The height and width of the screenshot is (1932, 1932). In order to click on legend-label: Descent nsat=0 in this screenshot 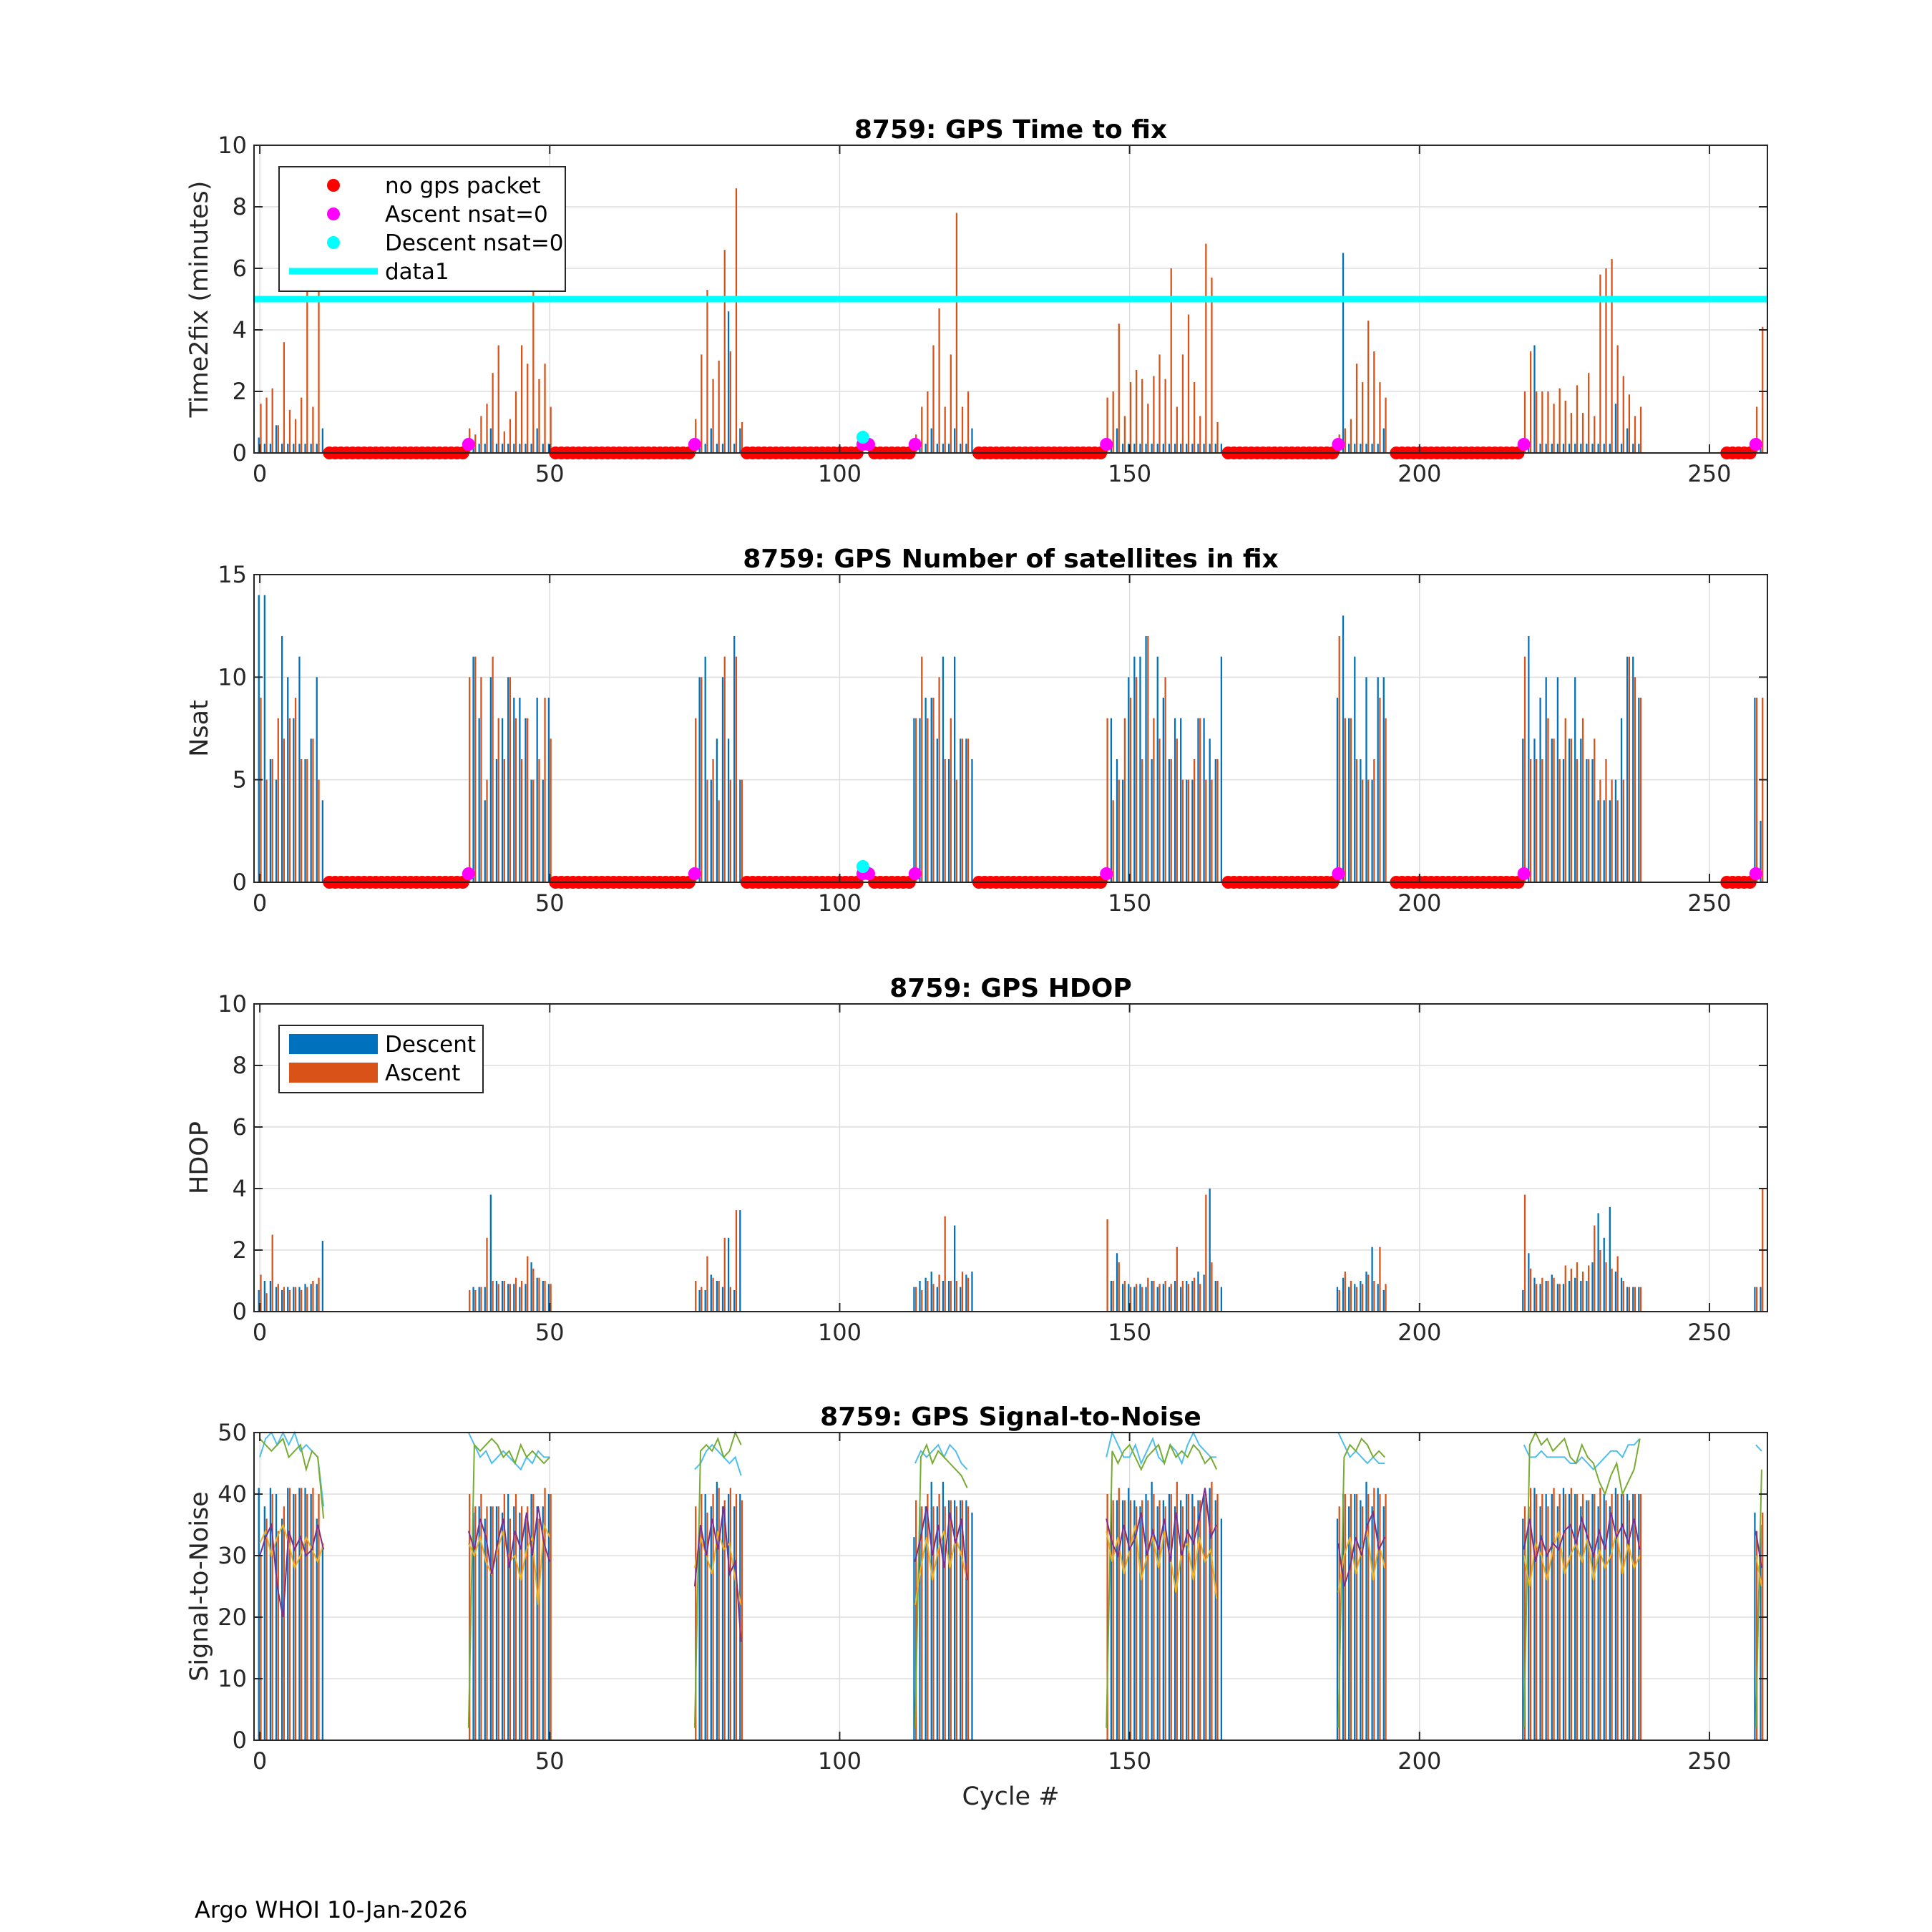, I will do `click(474, 243)`.